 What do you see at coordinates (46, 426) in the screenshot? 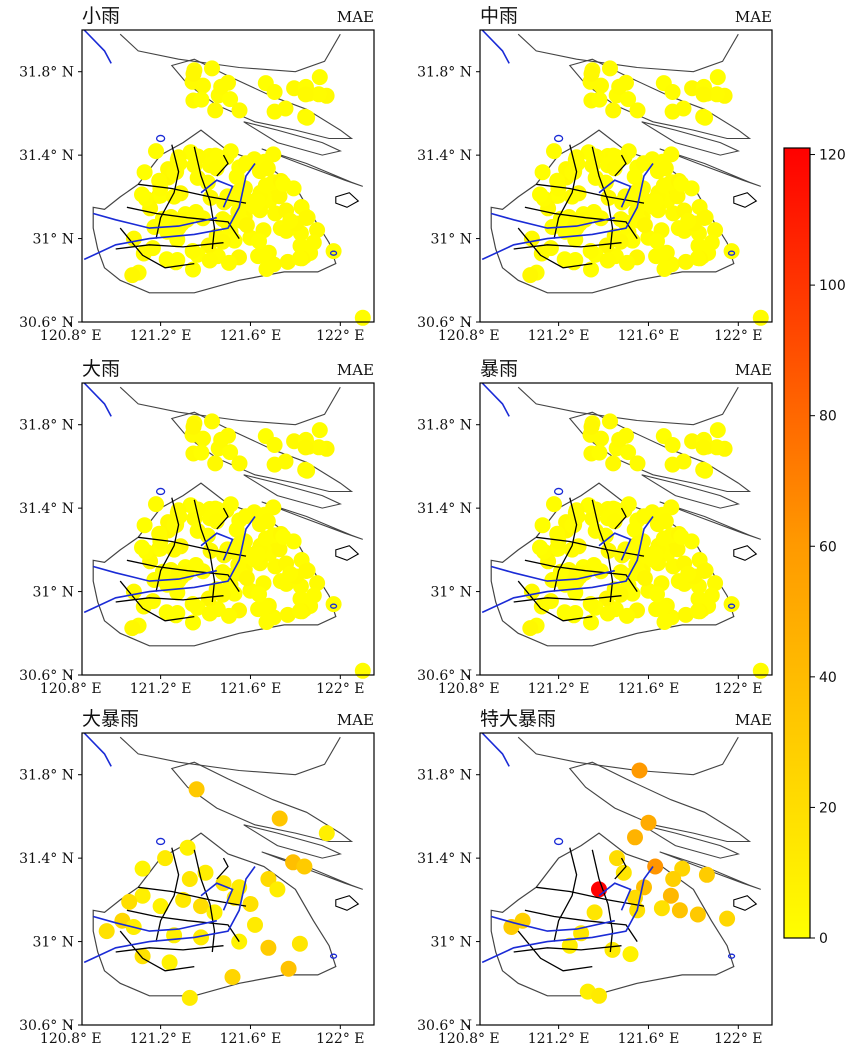
I see `y-tick-label: 31.8° N` at bounding box center [46, 426].